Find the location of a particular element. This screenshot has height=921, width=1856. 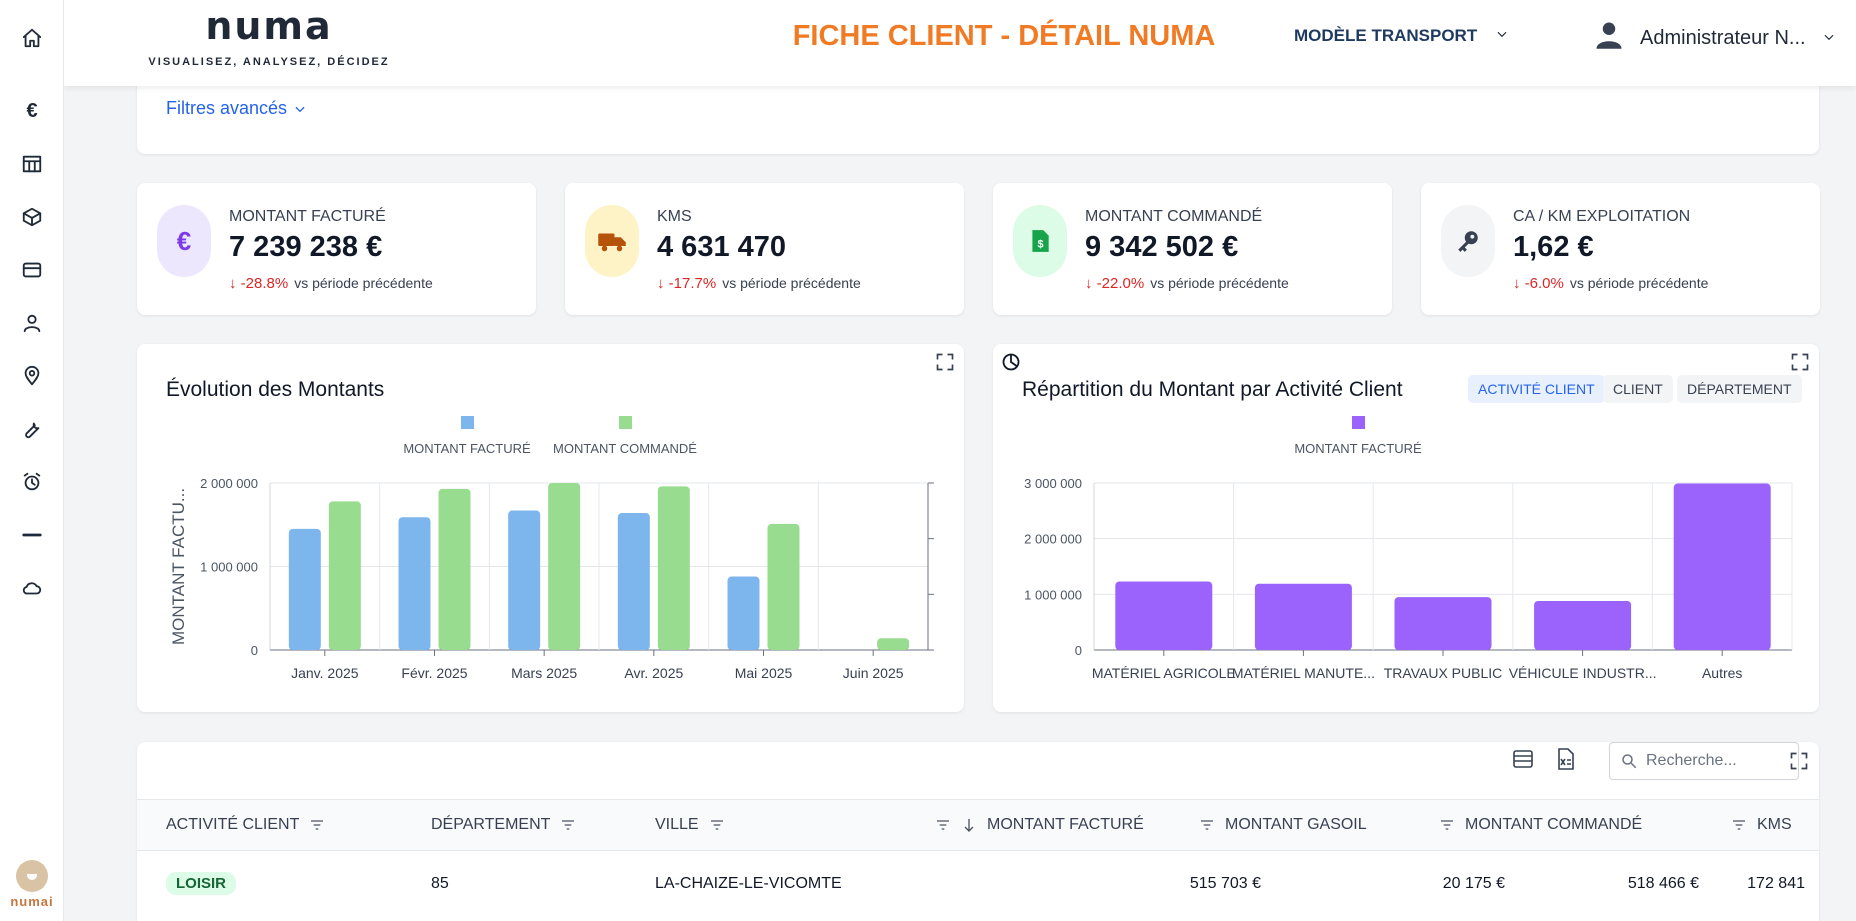

kpi-trend: ↓ -28.8% vs période précédente is located at coordinates (331, 283).